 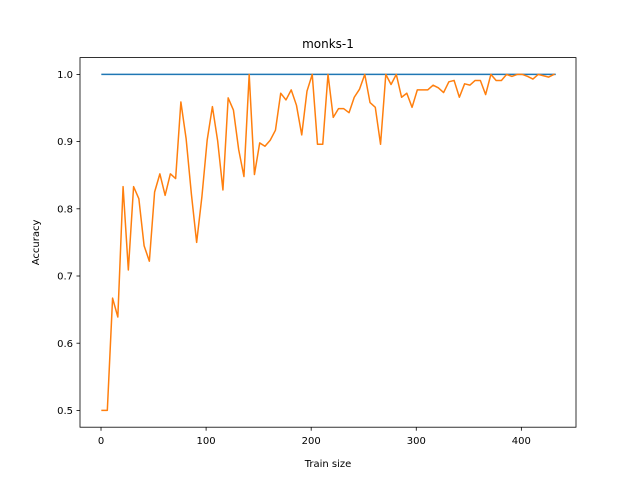 What do you see at coordinates (65, 75) in the screenshot?
I see `y-tick-label: 1.0` at bounding box center [65, 75].